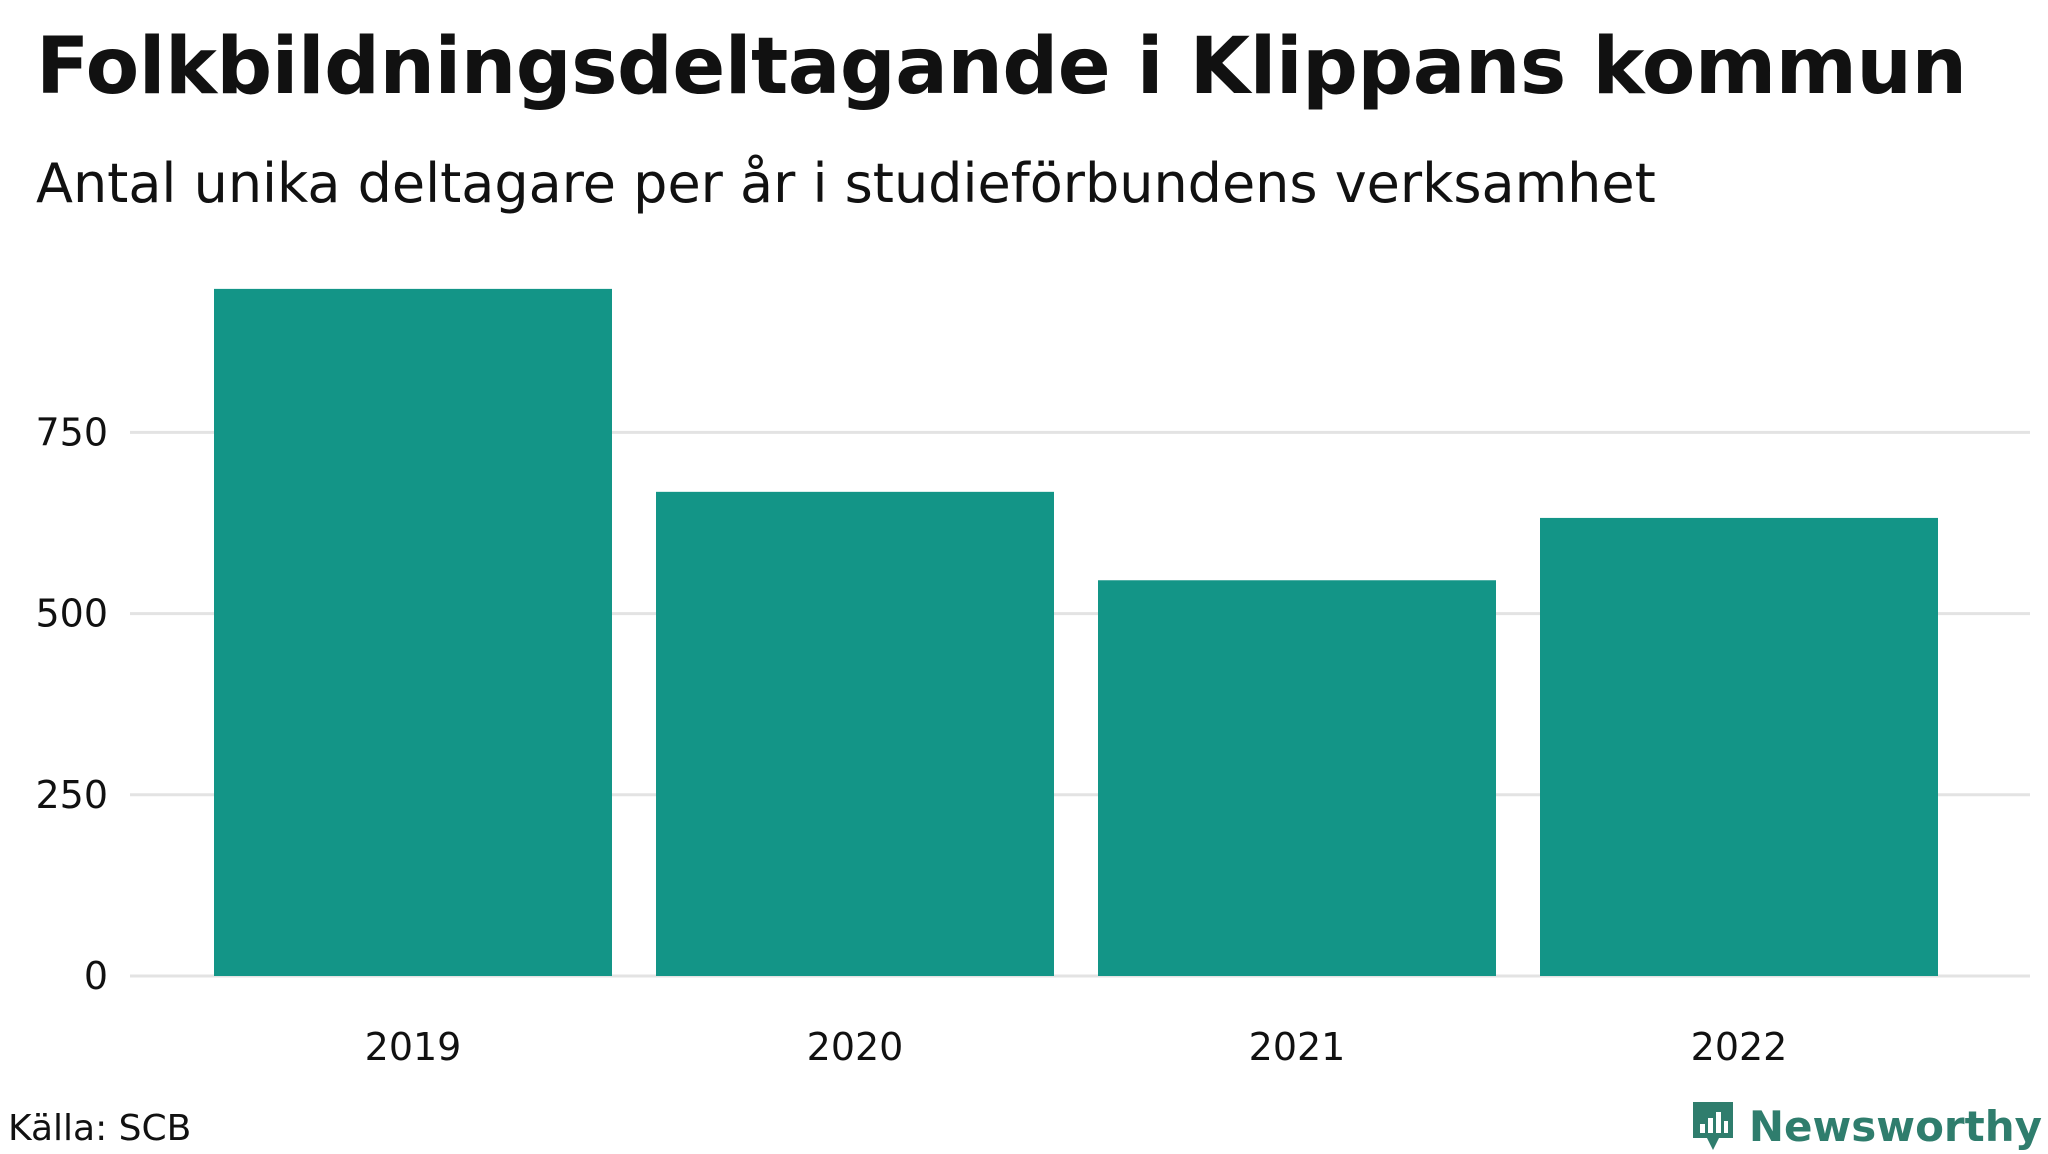  I want to click on x-tick-label: 2021, so click(1297, 1047).